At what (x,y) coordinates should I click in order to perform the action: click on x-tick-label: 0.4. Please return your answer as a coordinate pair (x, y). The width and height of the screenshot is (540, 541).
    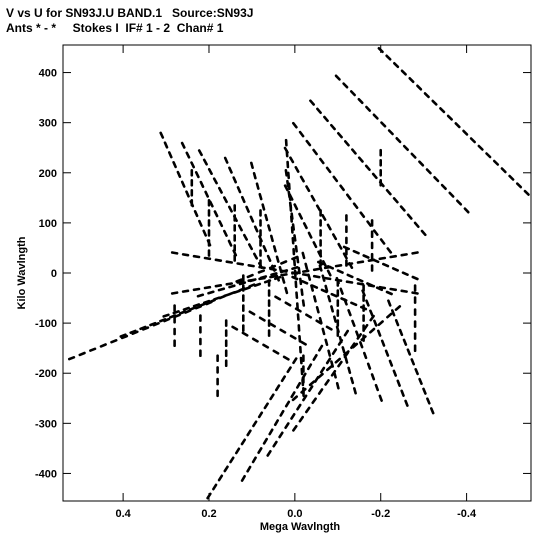
    Looking at the image, I should click on (123, 514).